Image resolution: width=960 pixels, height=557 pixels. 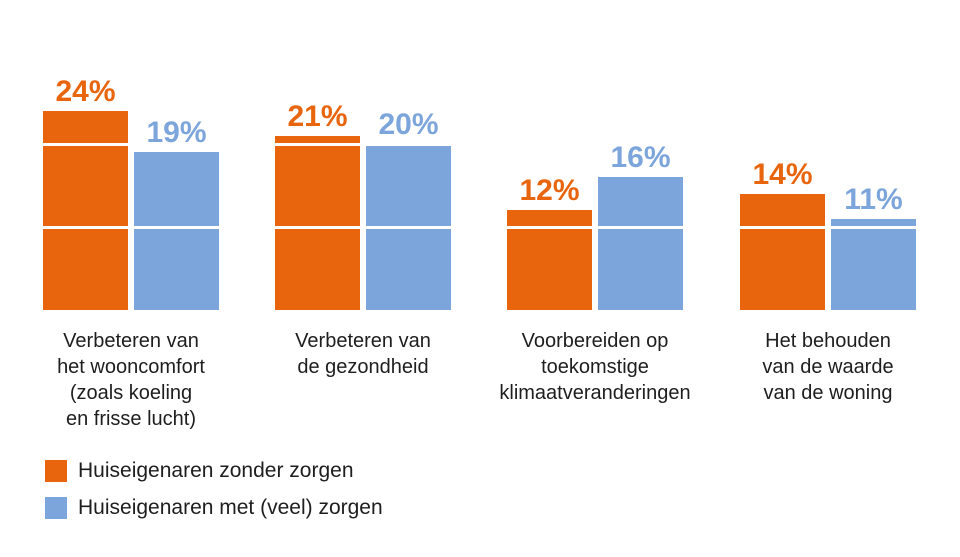 What do you see at coordinates (782, 174) in the screenshot?
I see `value-label-orange-4: 14%` at bounding box center [782, 174].